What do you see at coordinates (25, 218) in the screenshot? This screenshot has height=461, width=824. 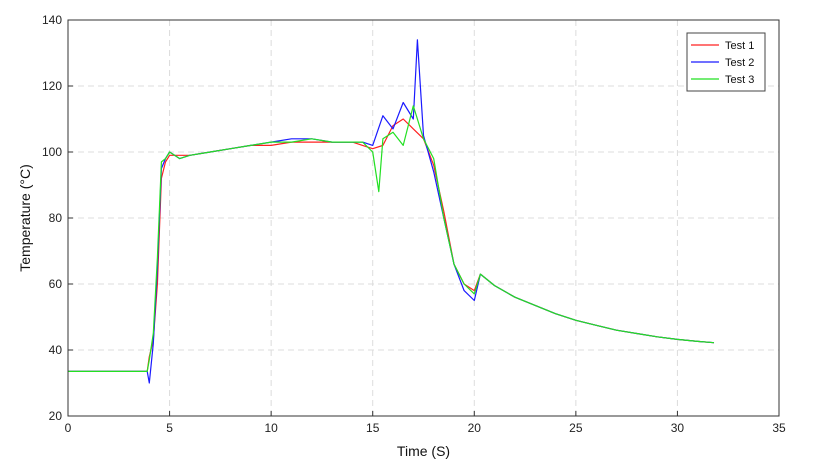 I see `y-axis-label: Temperature (°C)` at bounding box center [25, 218].